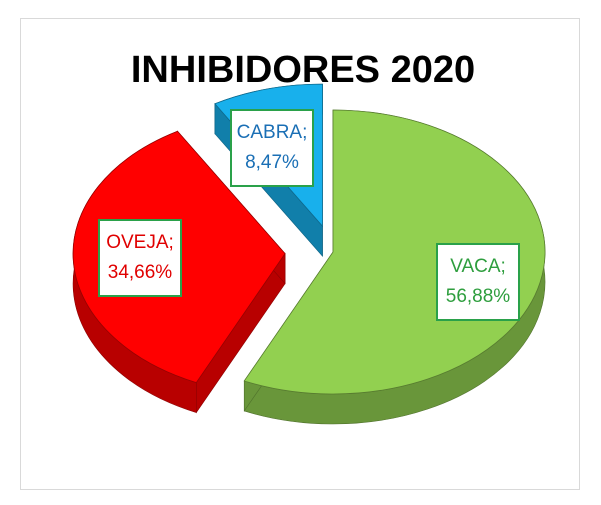 The width and height of the screenshot is (601, 505). I want to click on chart-title: INHIBIDORES 2020, so click(303, 70).